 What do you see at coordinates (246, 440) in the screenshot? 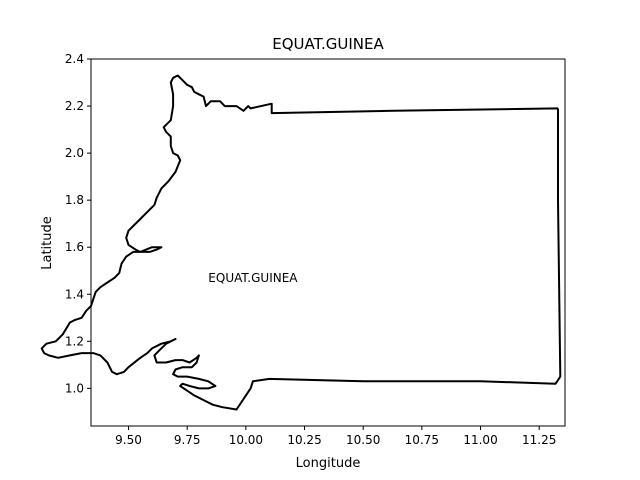
I see `x-tick-label: 10.00` at bounding box center [246, 440].